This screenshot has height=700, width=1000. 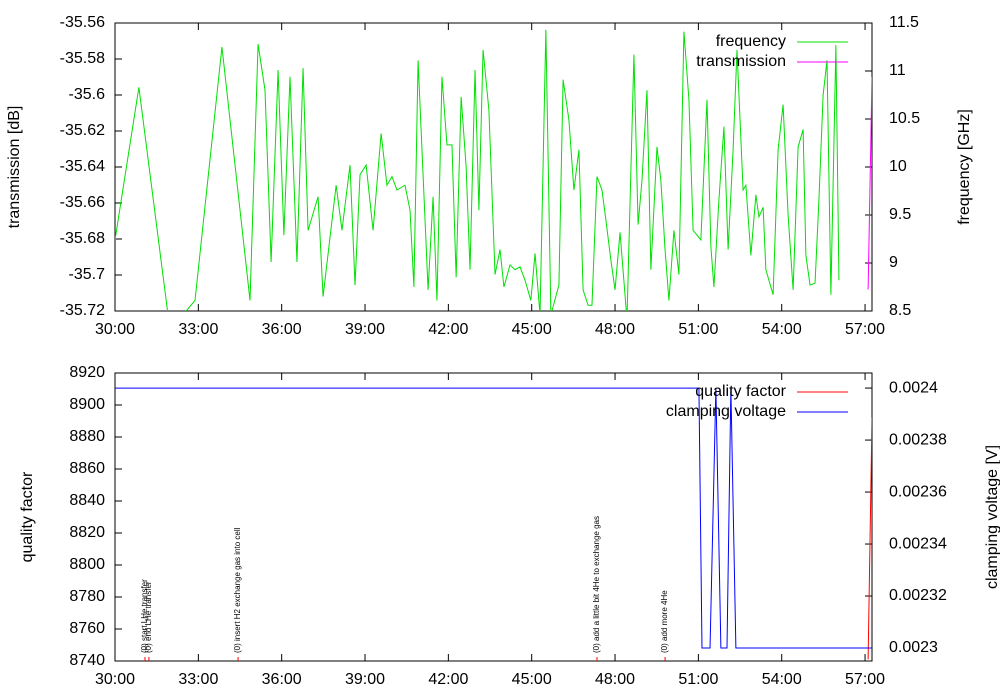 What do you see at coordinates (992, 517) in the screenshot?
I see `y2-axis-label: clamping voltage [V]` at bounding box center [992, 517].